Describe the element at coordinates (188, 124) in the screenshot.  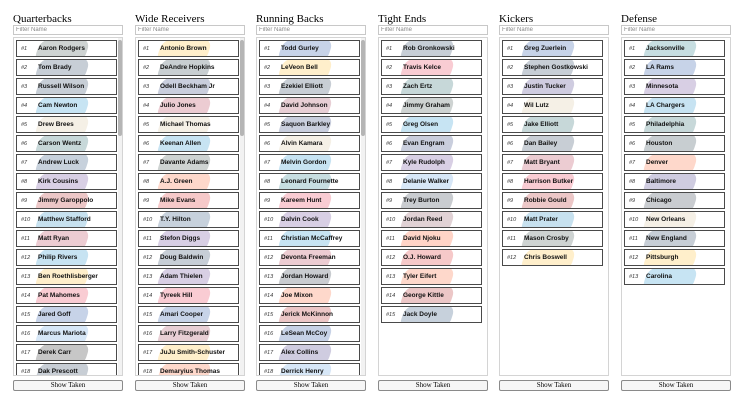
I see `list-item: #5 Michael Thomas` at that location.